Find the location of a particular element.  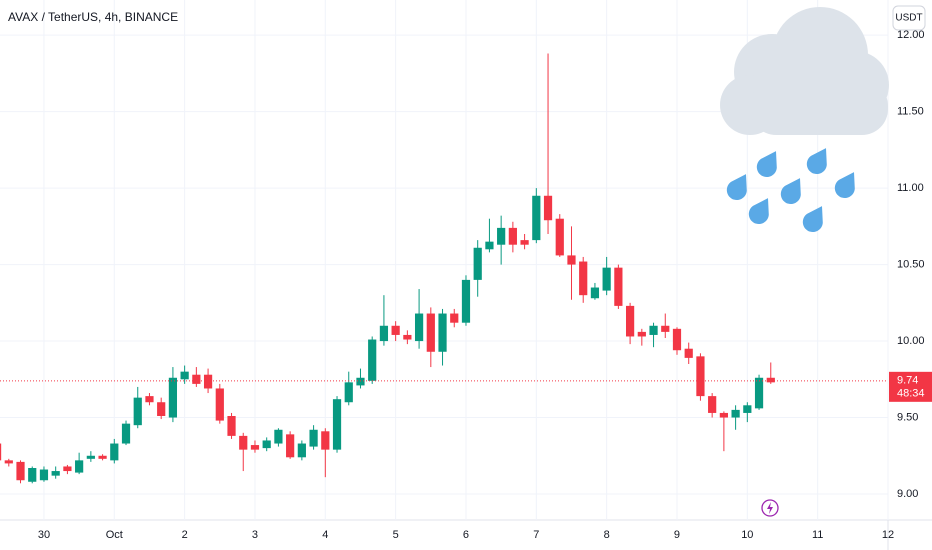

x-tick-label: 5 is located at coordinates (396, 535).